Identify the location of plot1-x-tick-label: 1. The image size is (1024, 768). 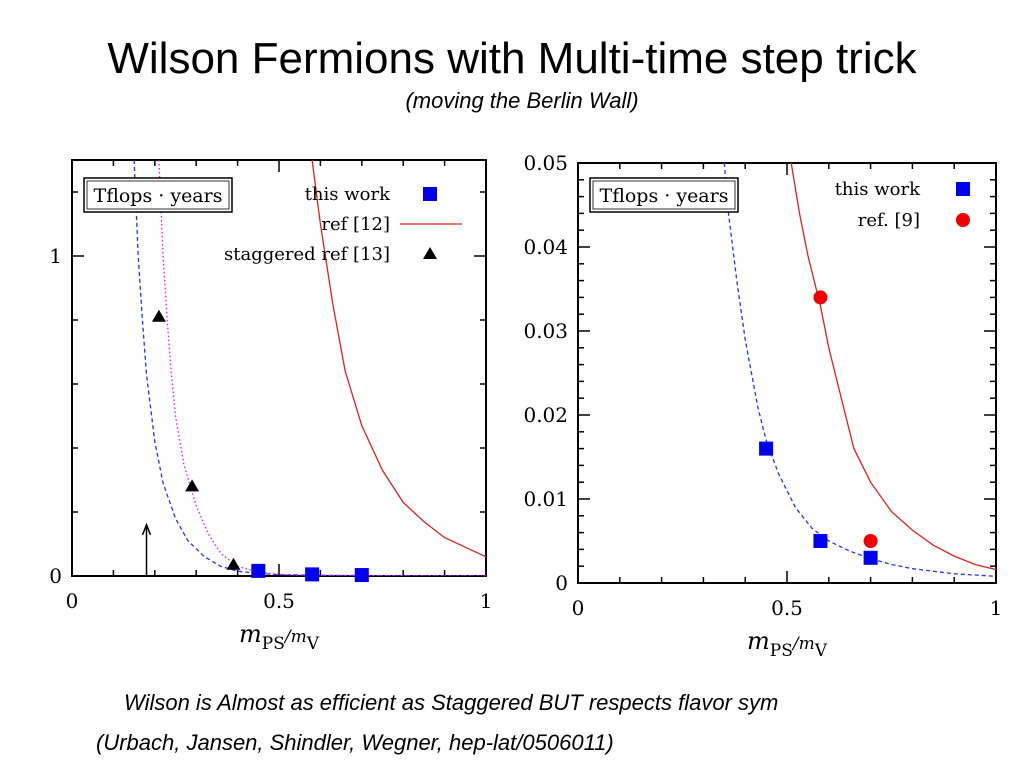
(486, 601).